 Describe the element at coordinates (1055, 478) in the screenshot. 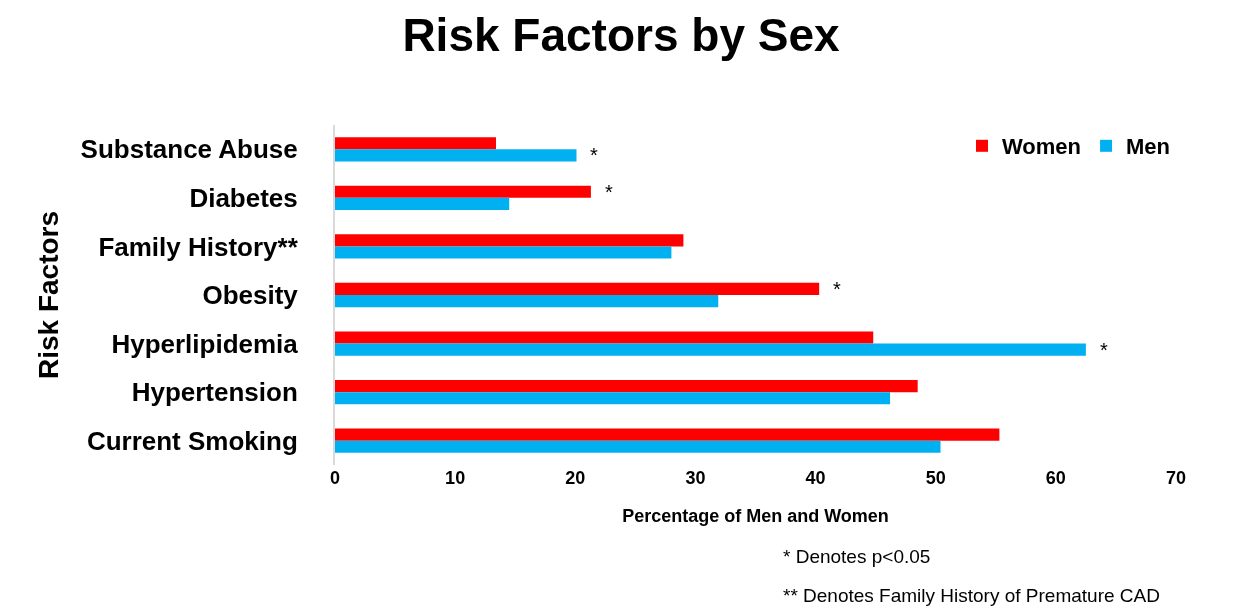

I see `x-tick-label: 60` at that location.